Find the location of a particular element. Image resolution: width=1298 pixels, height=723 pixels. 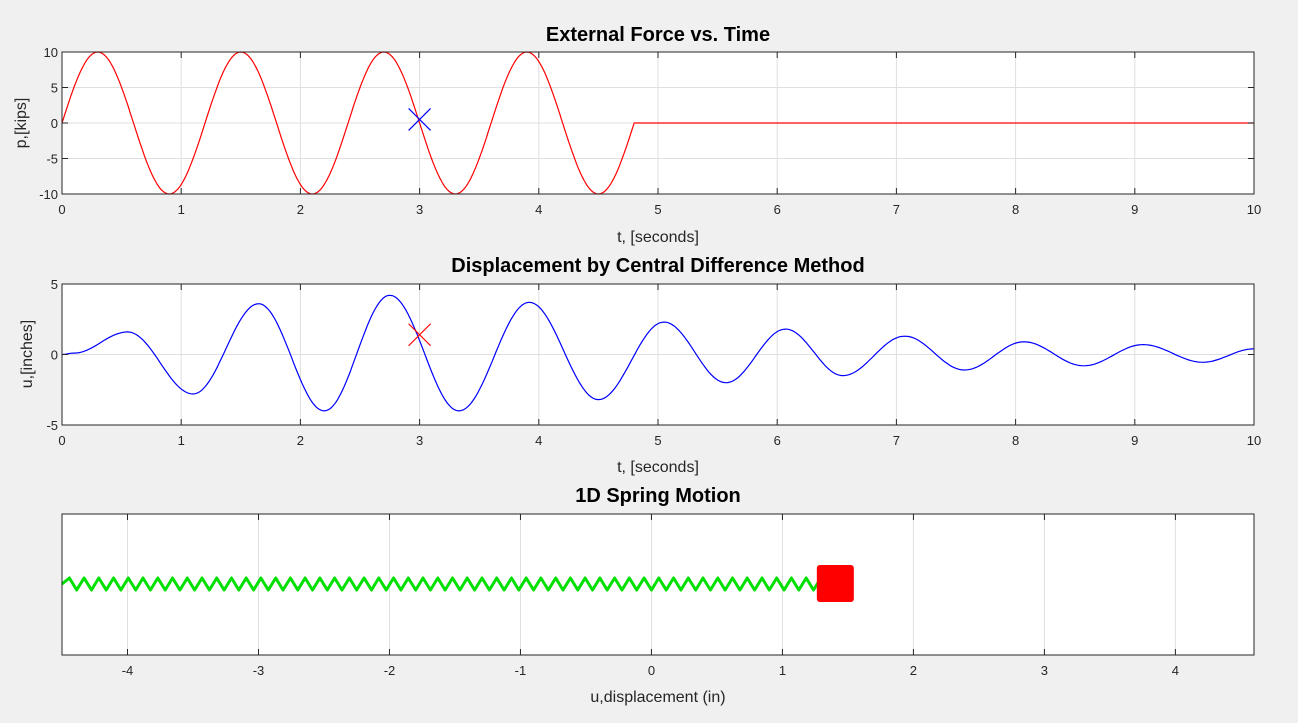

y-tick-label: -10 is located at coordinates (48, 194).